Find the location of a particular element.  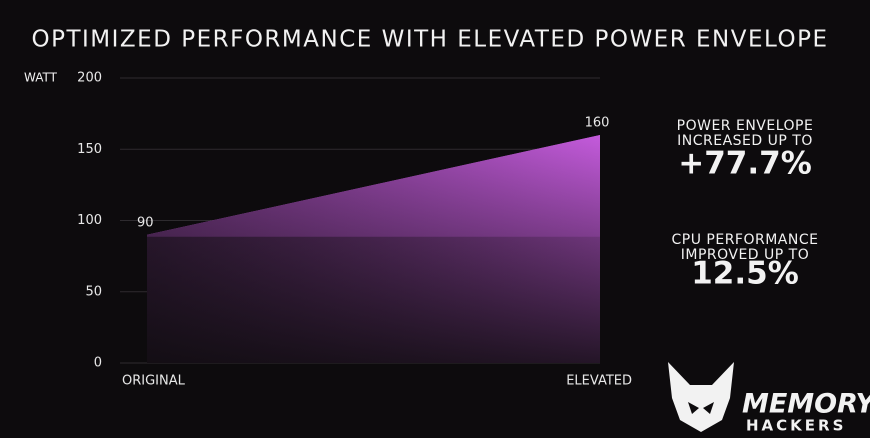

logo: MEMORY HACKERS is located at coordinates (769, 398).